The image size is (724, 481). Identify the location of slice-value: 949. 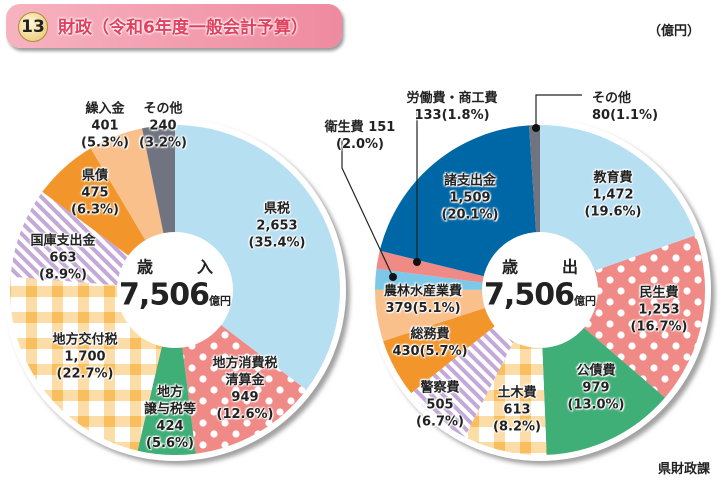
(245, 397).